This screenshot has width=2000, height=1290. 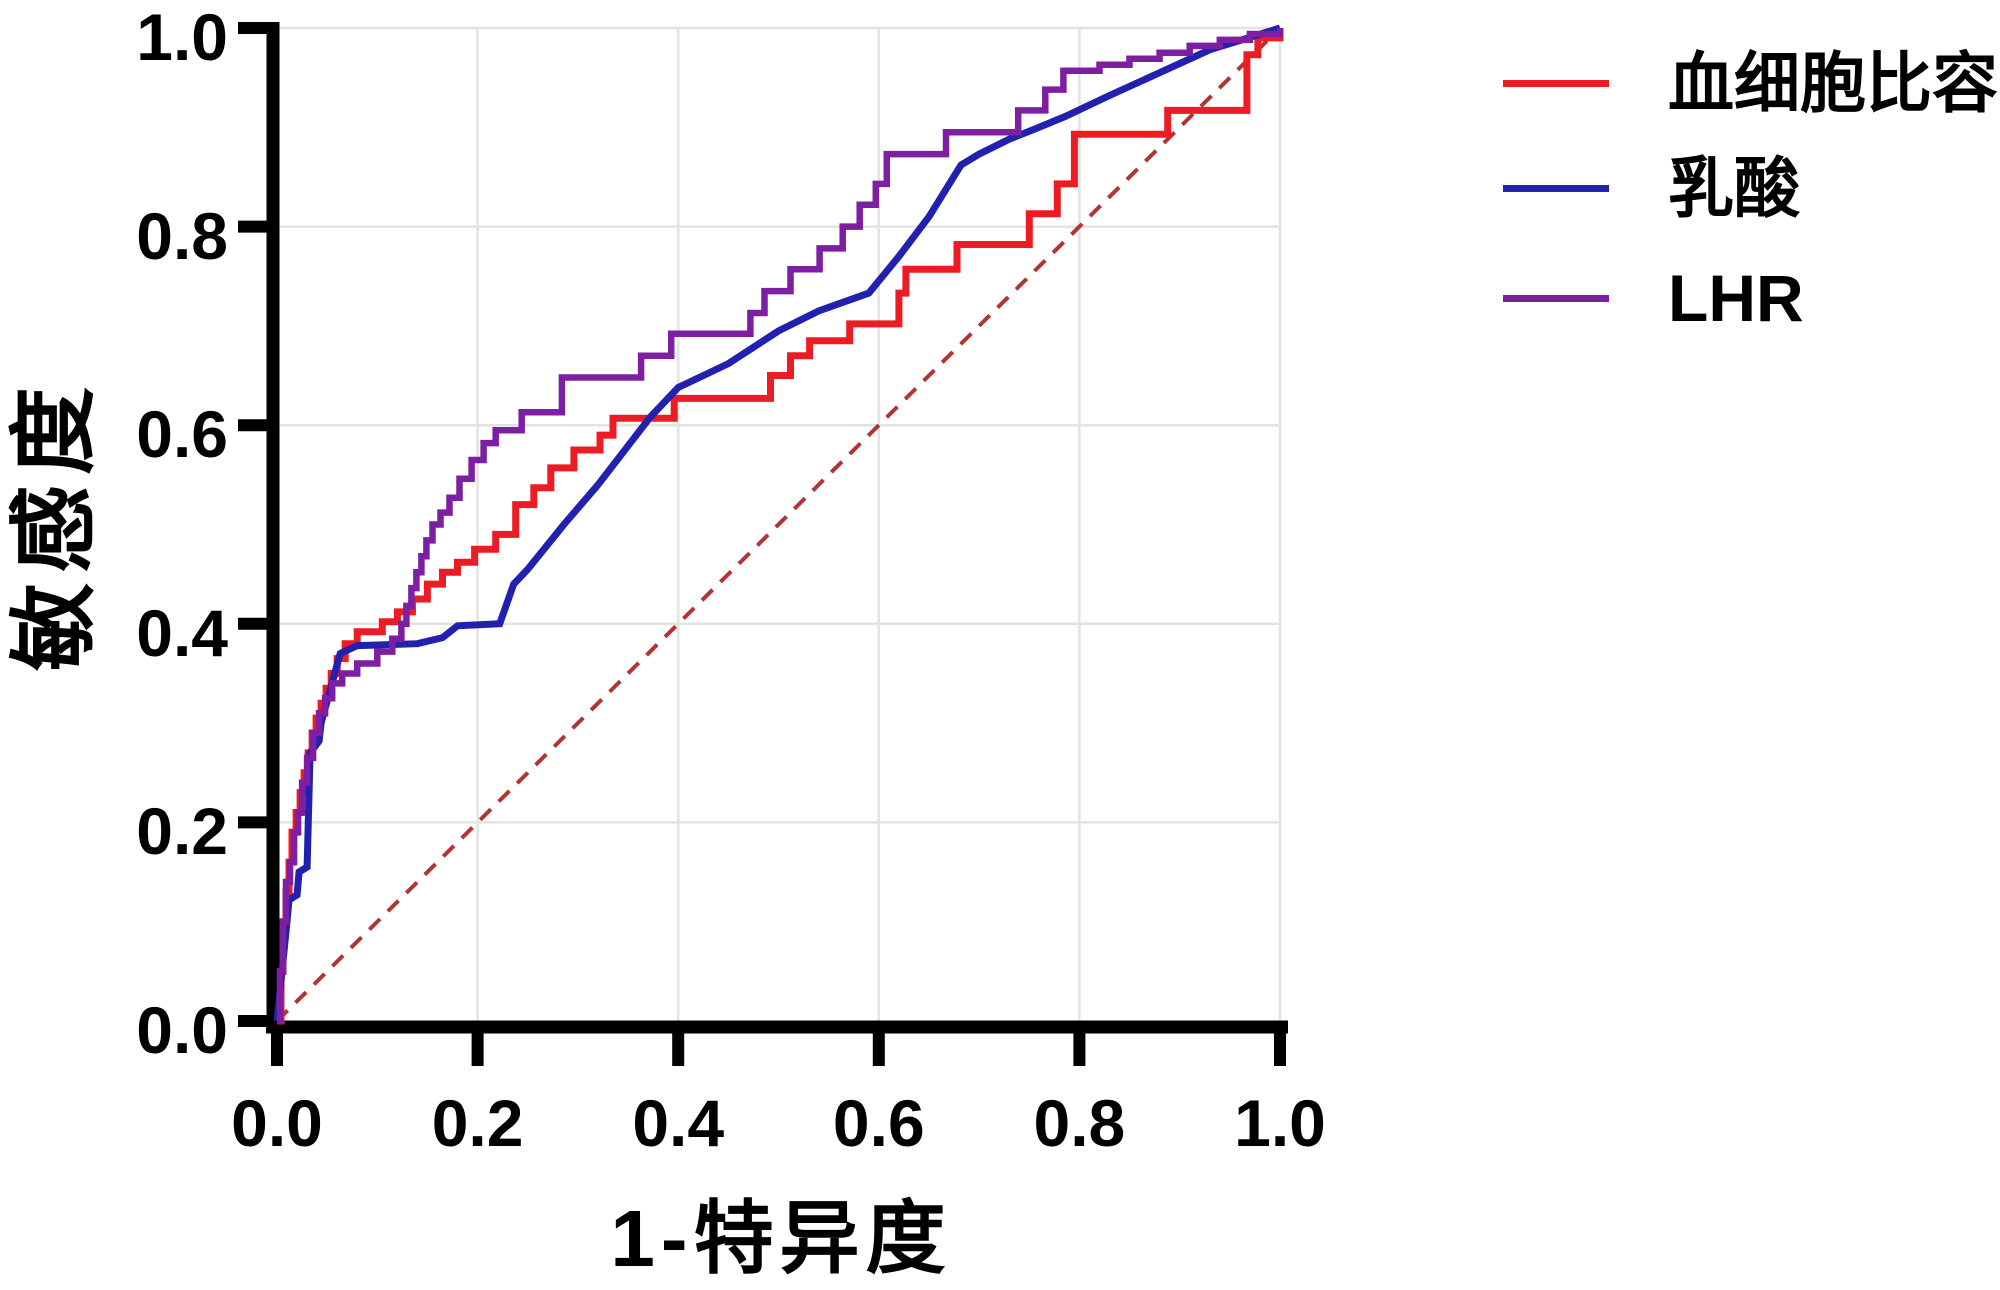 I want to click on x-tick-label-0.6: 0.6, so click(x=878, y=1123).